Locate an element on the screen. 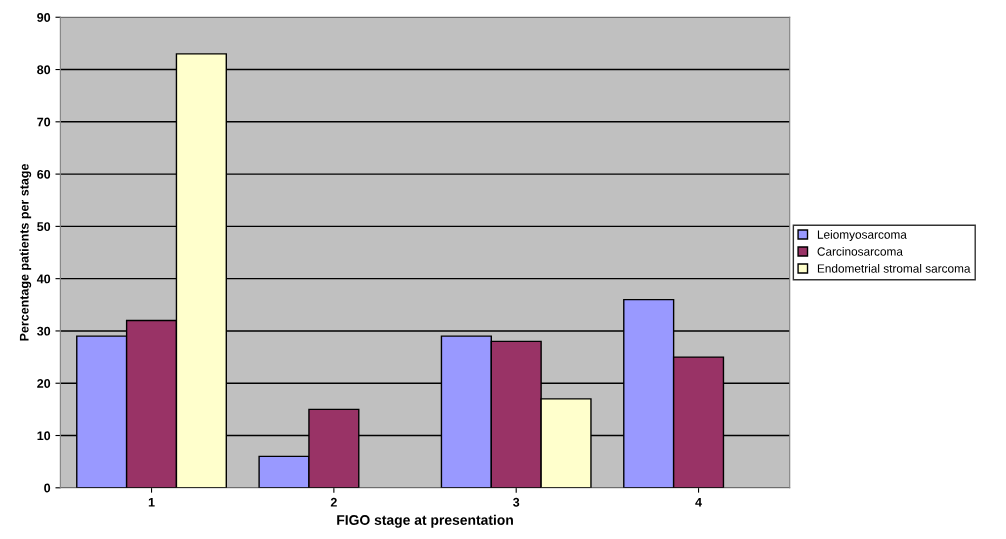 The width and height of the screenshot is (1006, 539). legend-label: Carcinosarcoma is located at coordinates (860, 251).